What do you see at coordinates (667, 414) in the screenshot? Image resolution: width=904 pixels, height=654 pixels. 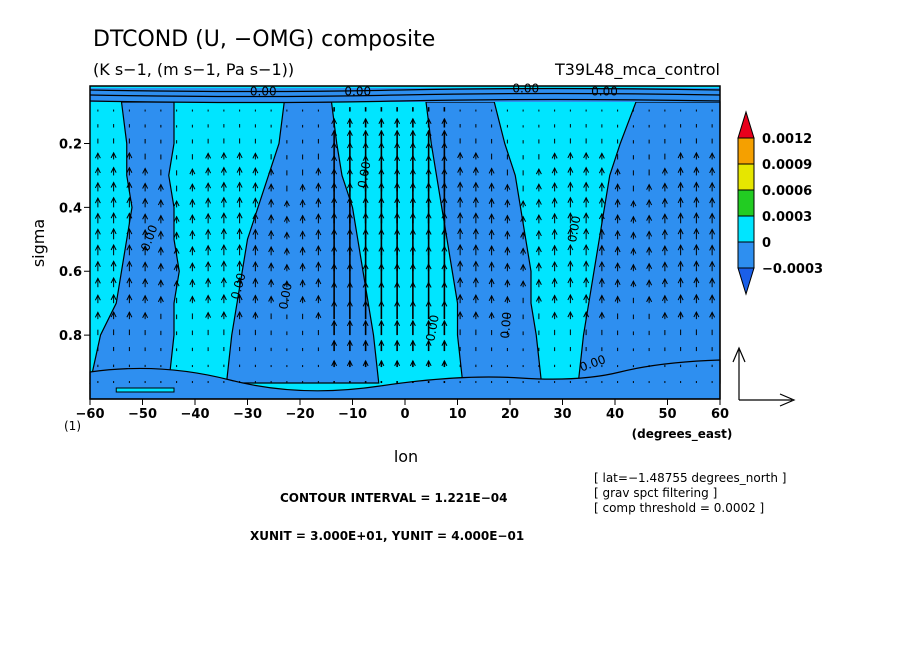 I see `x-tick-label: 50` at bounding box center [667, 414].